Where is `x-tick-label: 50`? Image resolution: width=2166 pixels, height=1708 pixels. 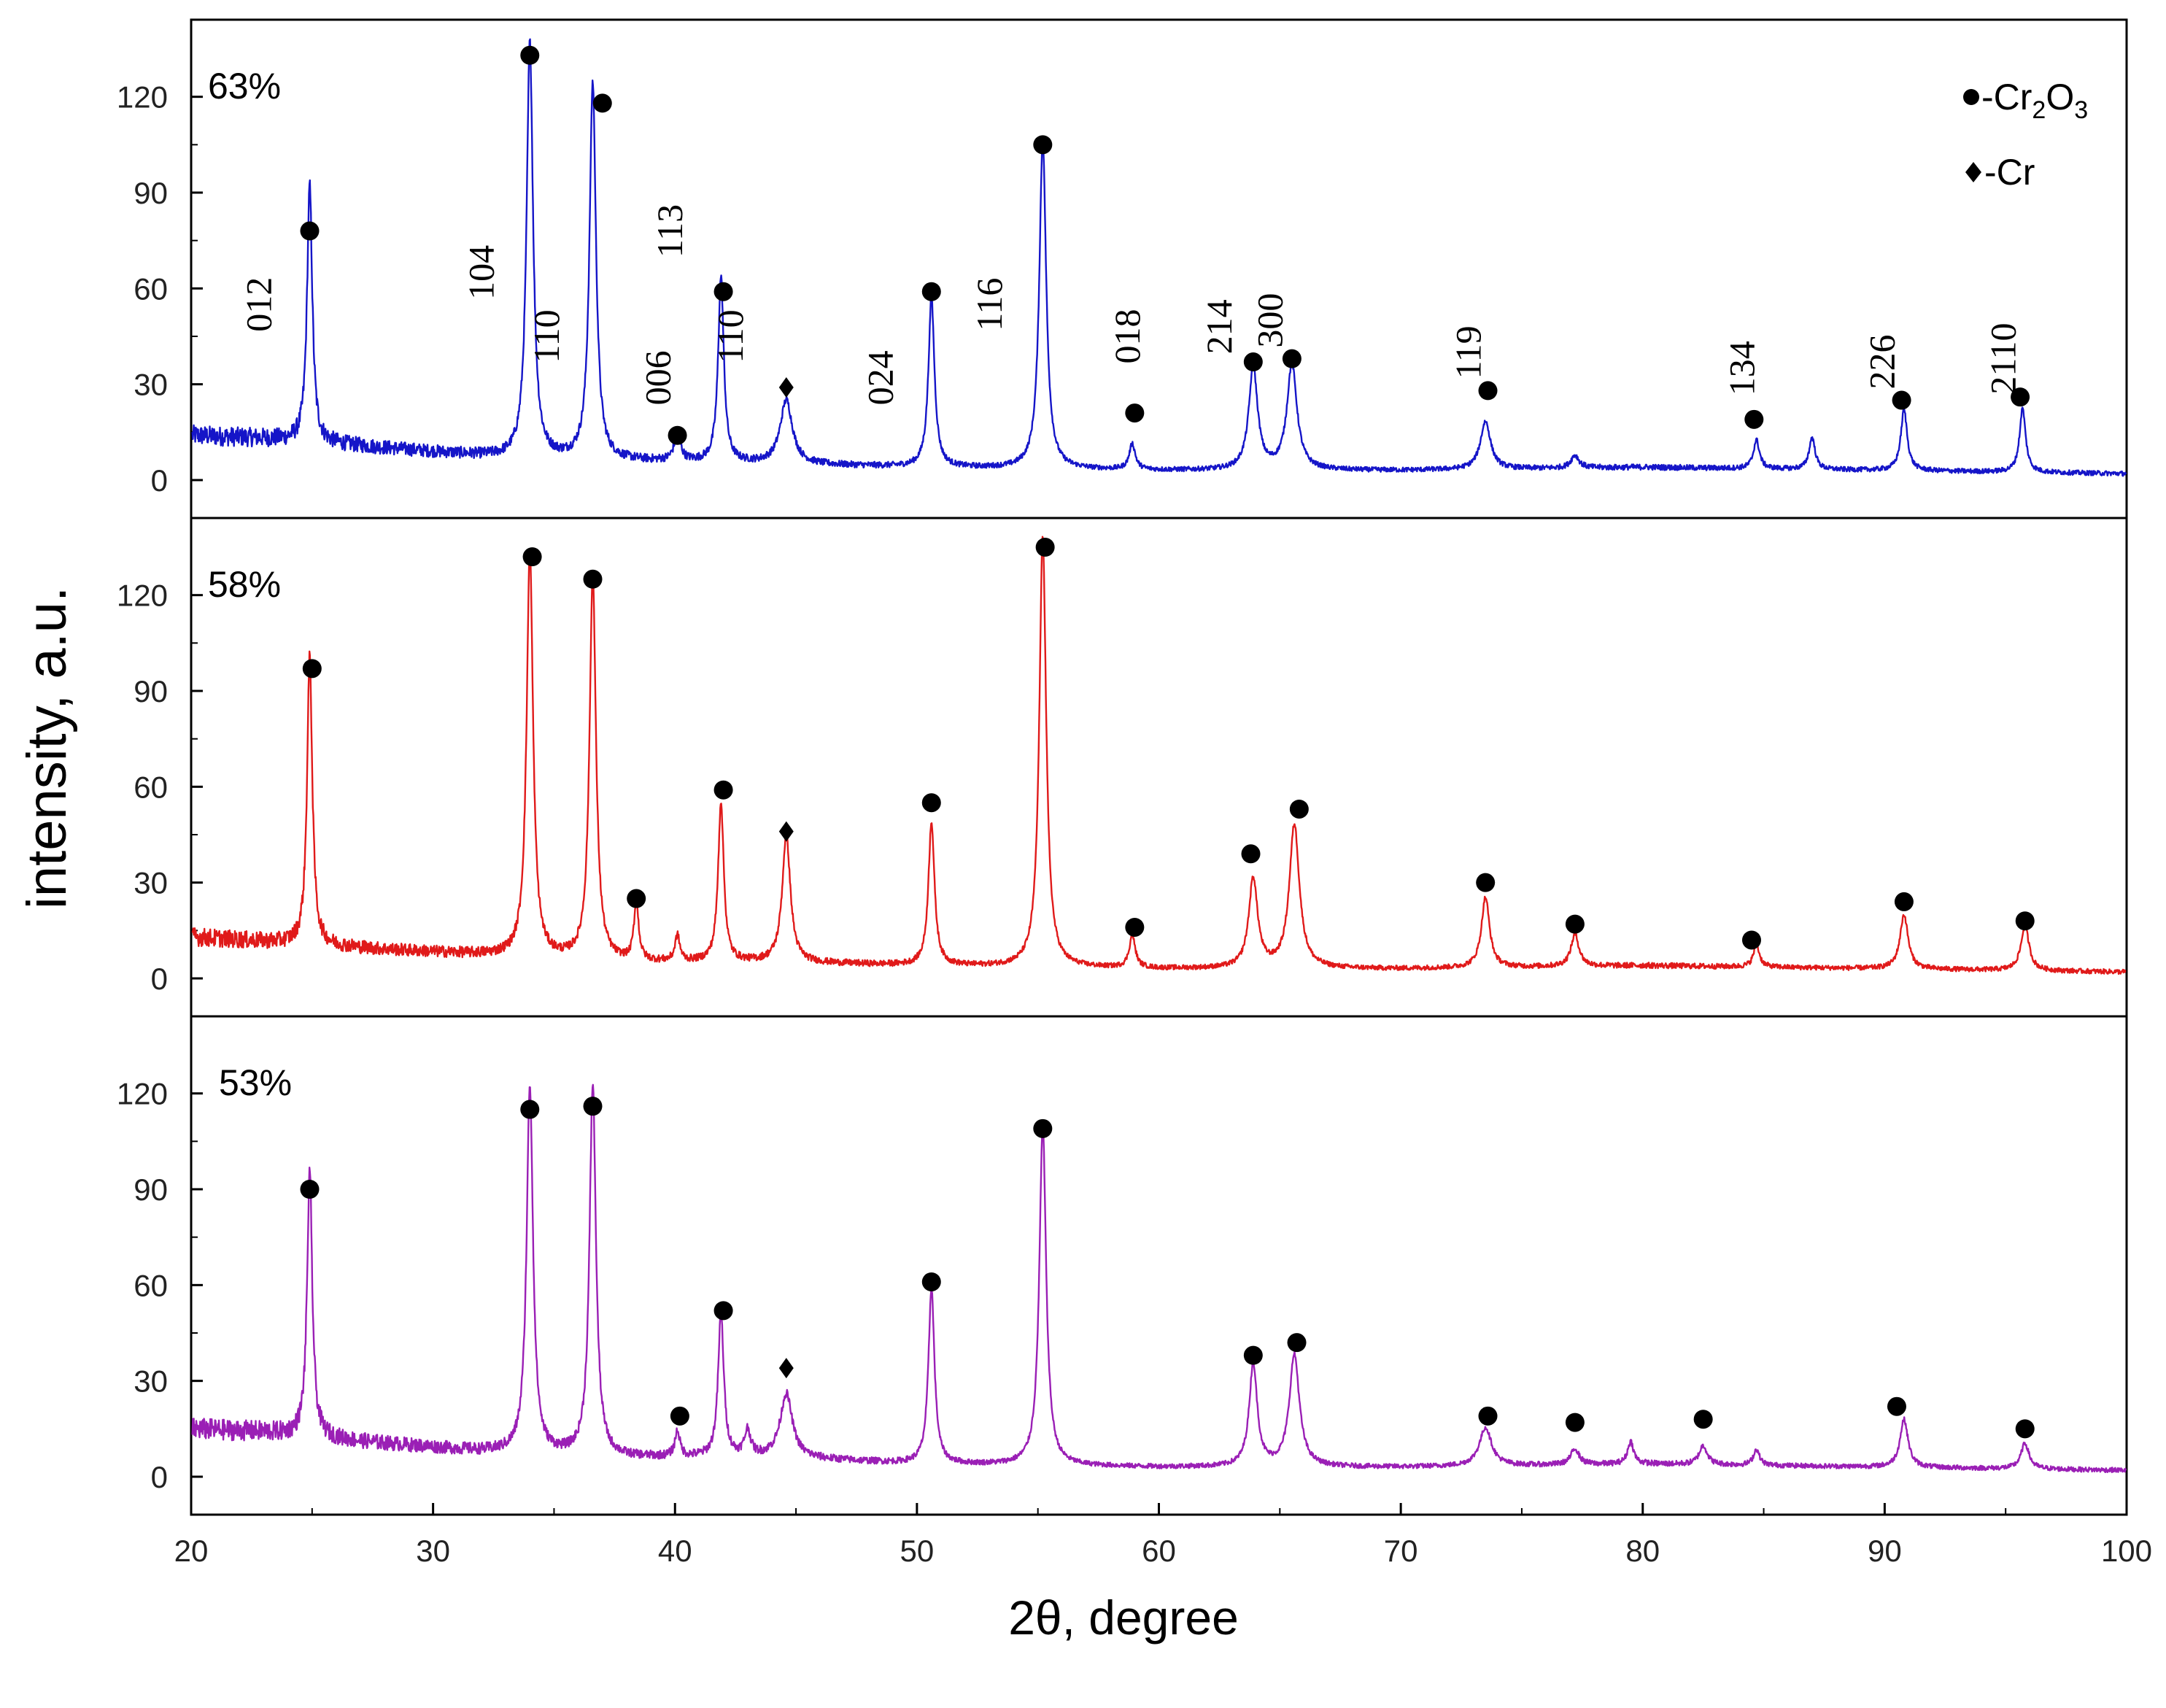 x-tick-label: 50 is located at coordinates (917, 1551).